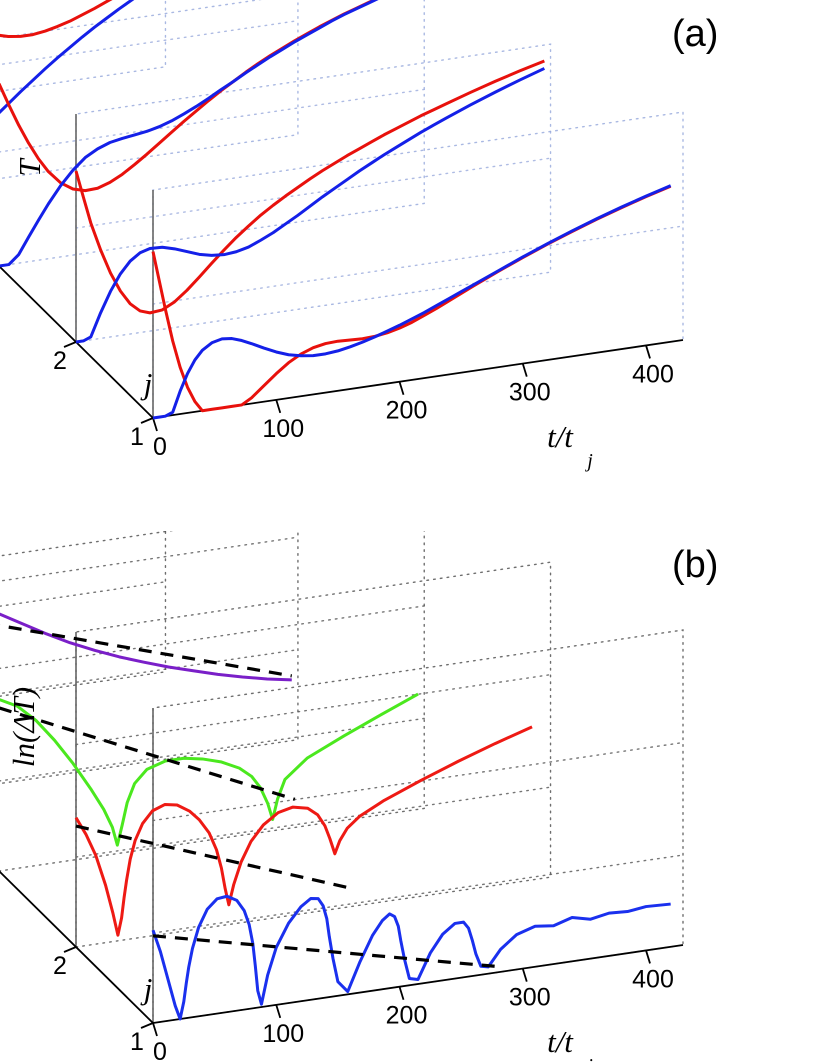 Image resolution: width=830 pixels, height=1062 pixels. Describe the element at coordinates (695, 34) in the screenshot. I see `panel-a-label: (a)` at that location.